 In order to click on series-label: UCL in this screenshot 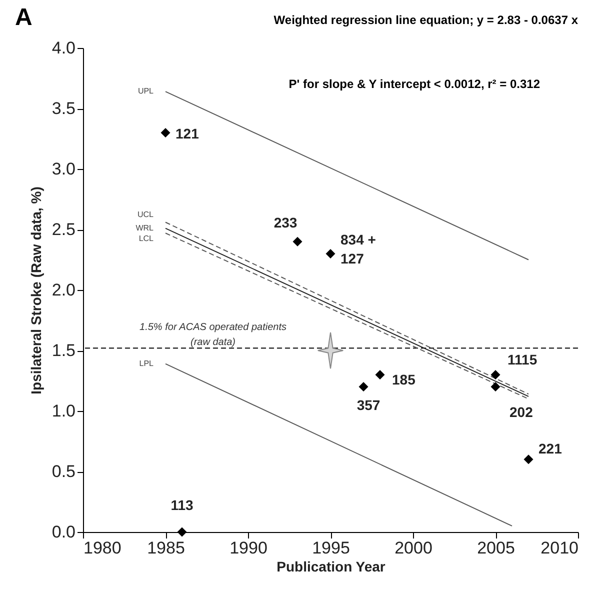, I will do `click(145, 215)`.